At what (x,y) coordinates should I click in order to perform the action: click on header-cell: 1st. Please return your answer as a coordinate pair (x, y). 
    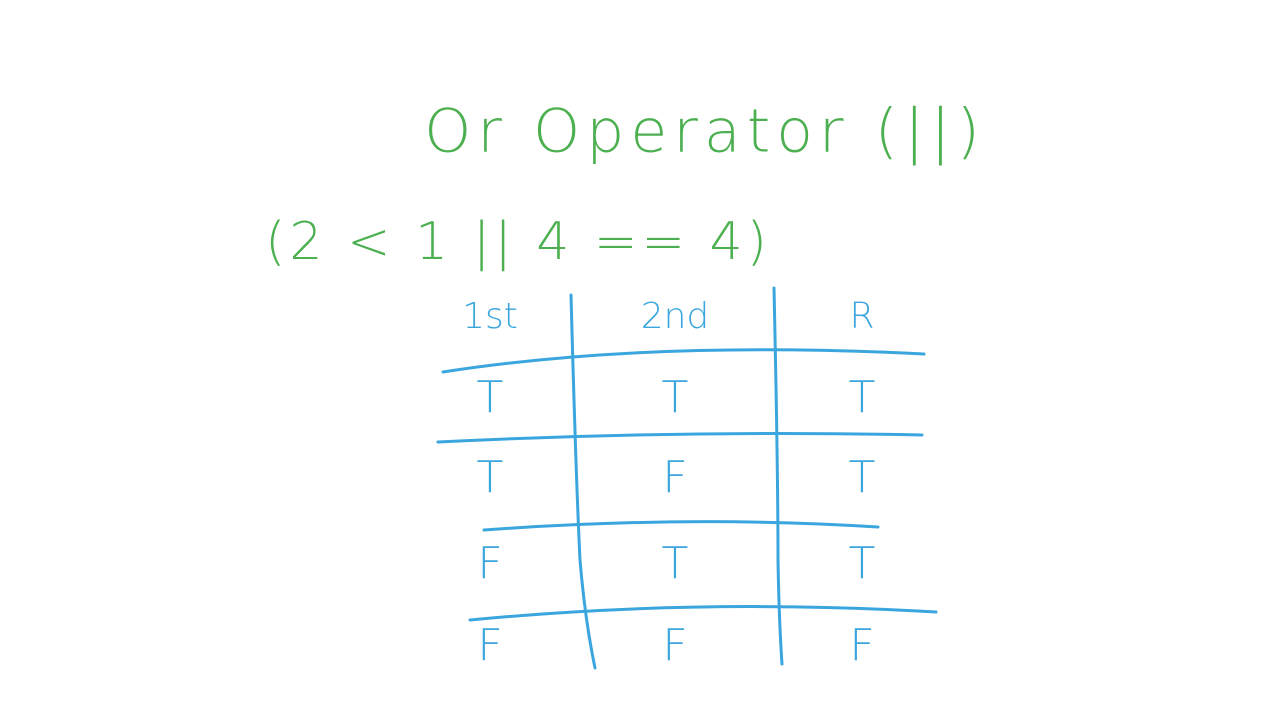
    Looking at the image, I should click on (490, 316).